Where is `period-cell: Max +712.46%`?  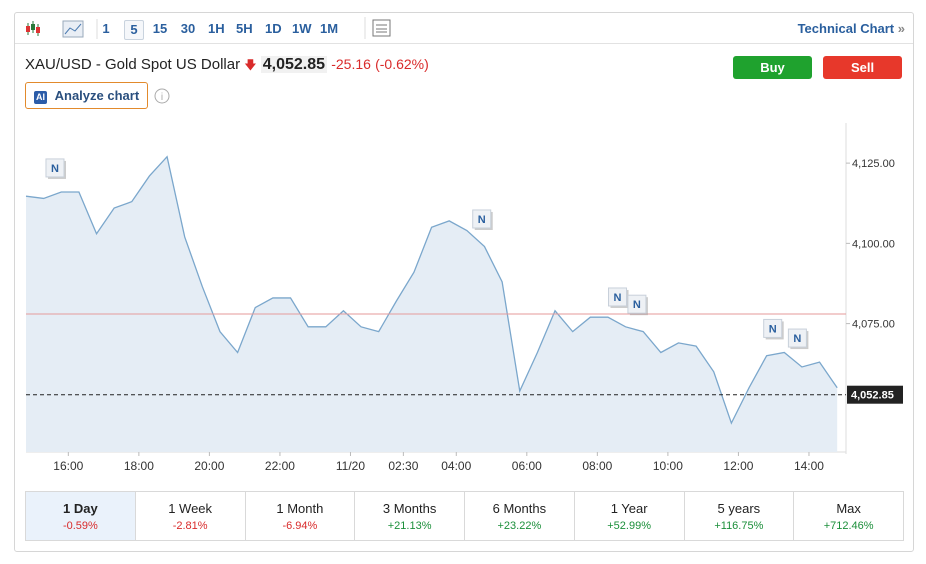 period-cell: Max +712.46% is located at coordinates (848, 516).